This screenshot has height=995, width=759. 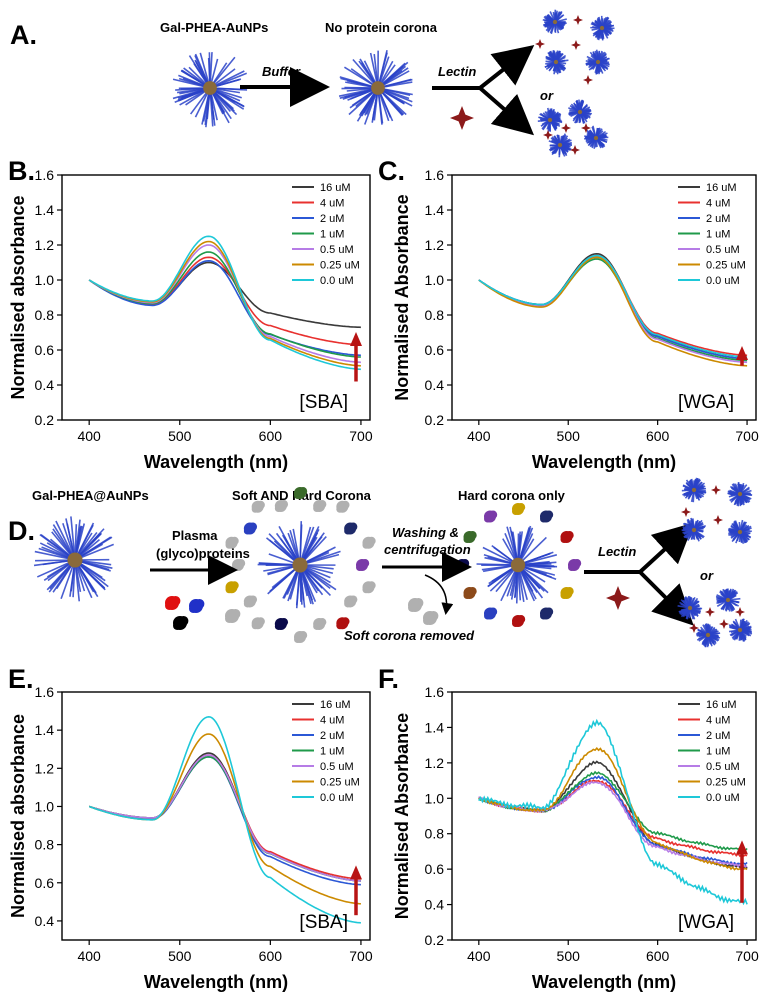 What do you see at coordinates (569, 436) in the screenshot?
I see `x-tick-label: 500` at bounding box center [569, 436].